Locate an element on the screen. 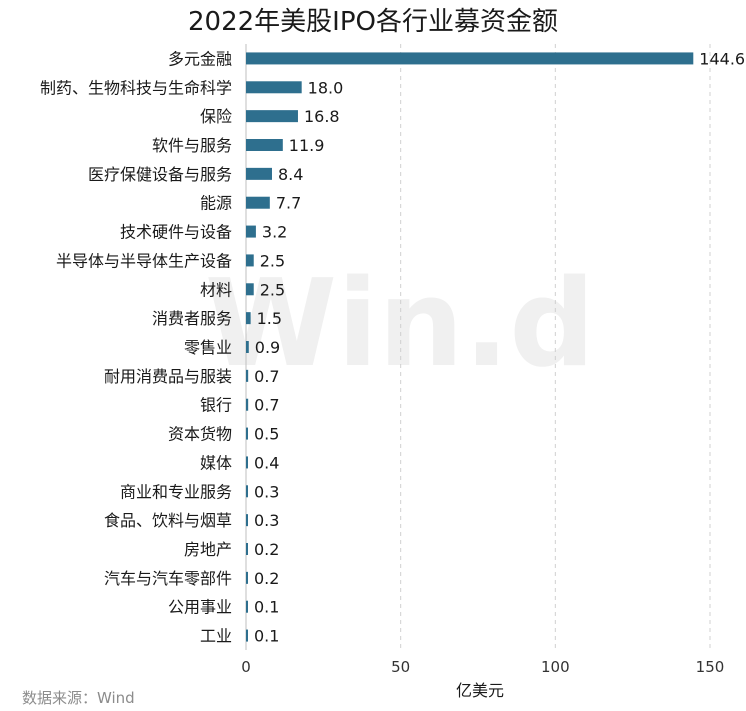 The image size is (746, 711). value-label: 18.0 is located at coordinates (326, 87).